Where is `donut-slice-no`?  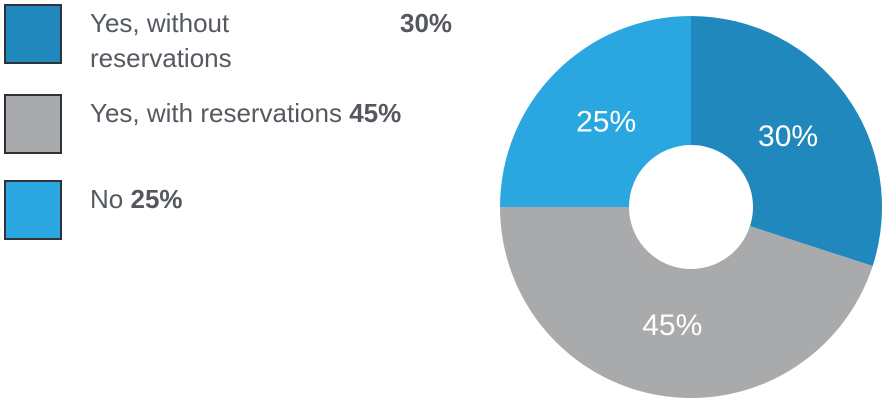
donut-slice-no is located at coordinates (595, 111).